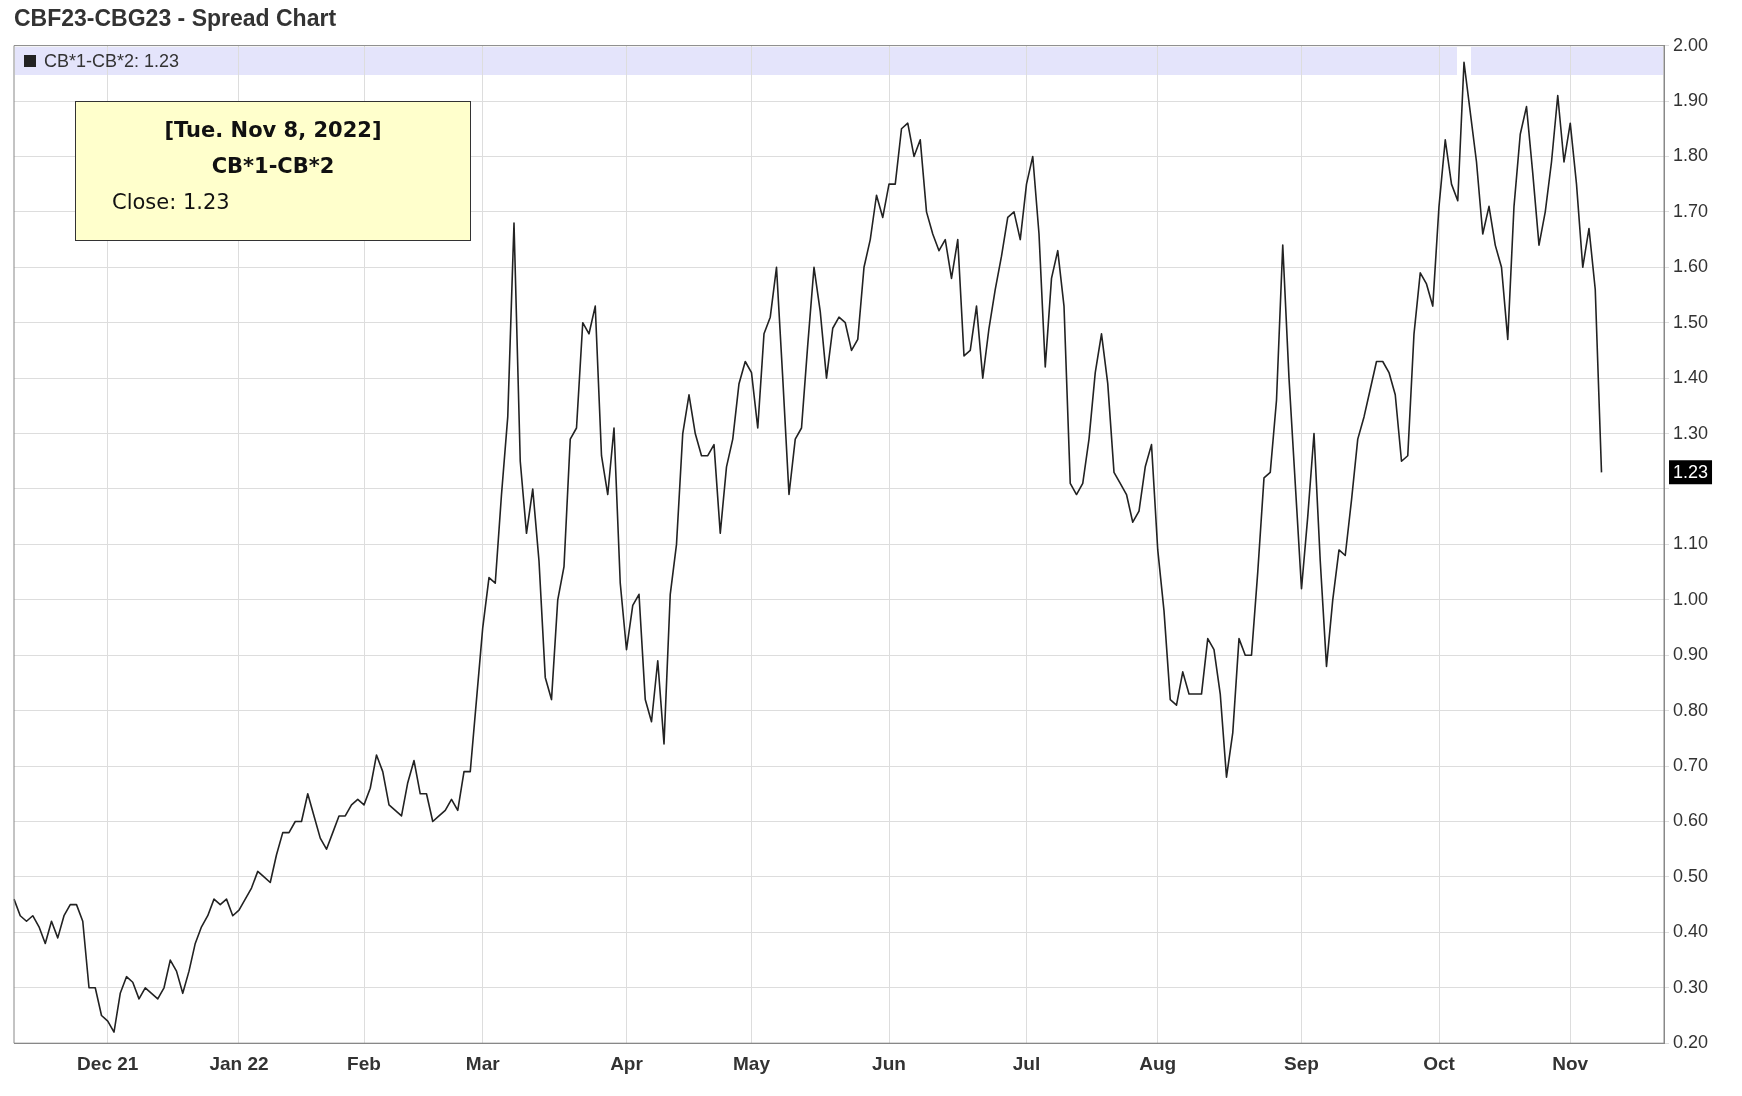  Describe the element at coordinates (364, 1063) in the screenshot. I see `x-tick-label: Feb` at that location.